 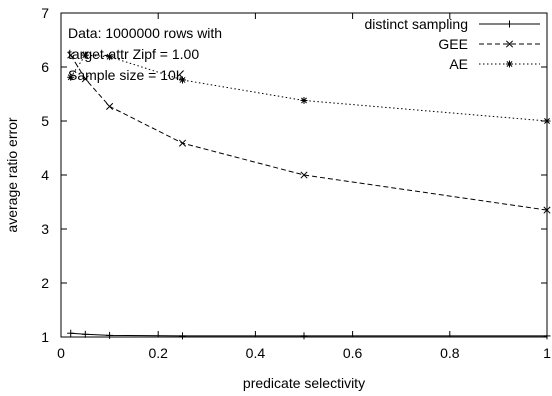 What do you see at coordinates (127, 75) in the screenshot?
I see `annotation-line: Sample size = 10K` at bounding box center [127, 75].